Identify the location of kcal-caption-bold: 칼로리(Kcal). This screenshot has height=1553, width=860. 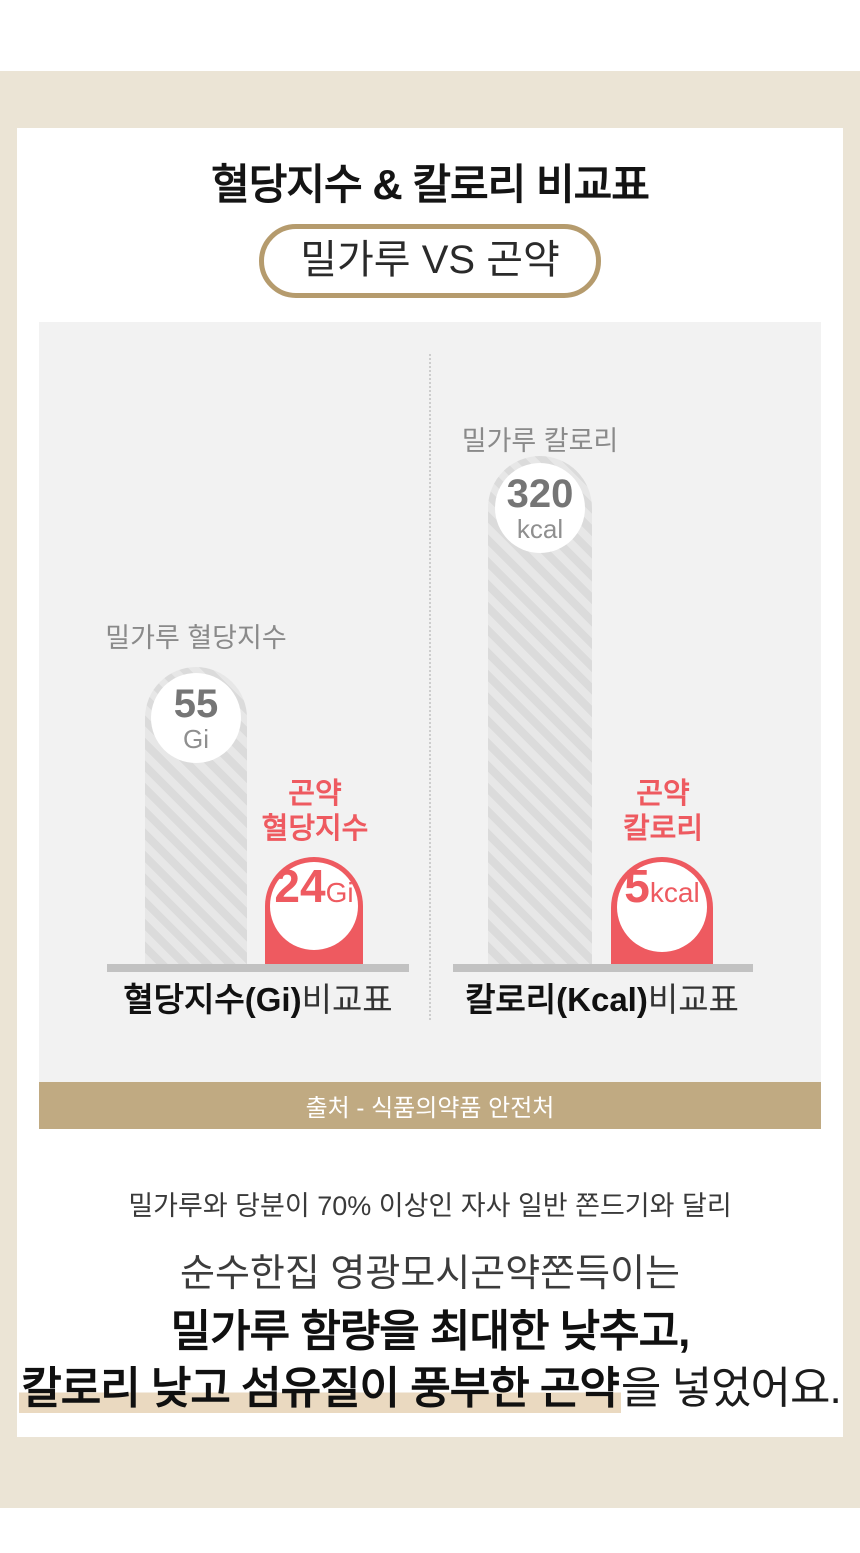
(556, 999).